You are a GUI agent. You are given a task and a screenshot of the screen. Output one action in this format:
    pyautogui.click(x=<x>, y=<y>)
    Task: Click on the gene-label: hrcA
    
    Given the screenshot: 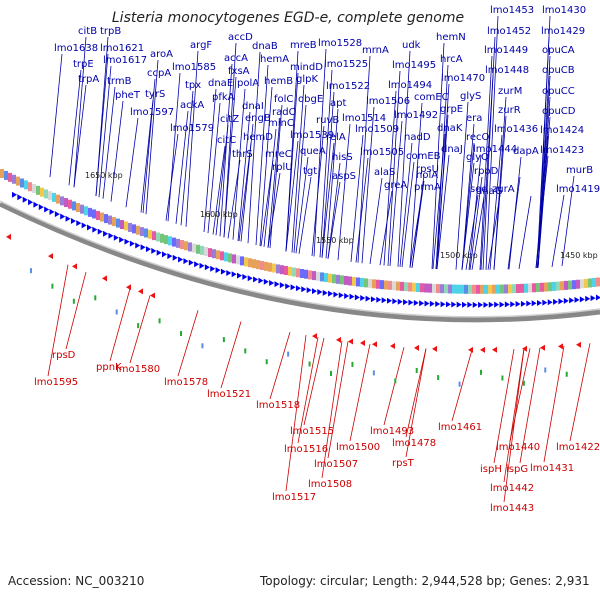 What is the action you would take?
    pyautogui.click(x=451, y=59)
    